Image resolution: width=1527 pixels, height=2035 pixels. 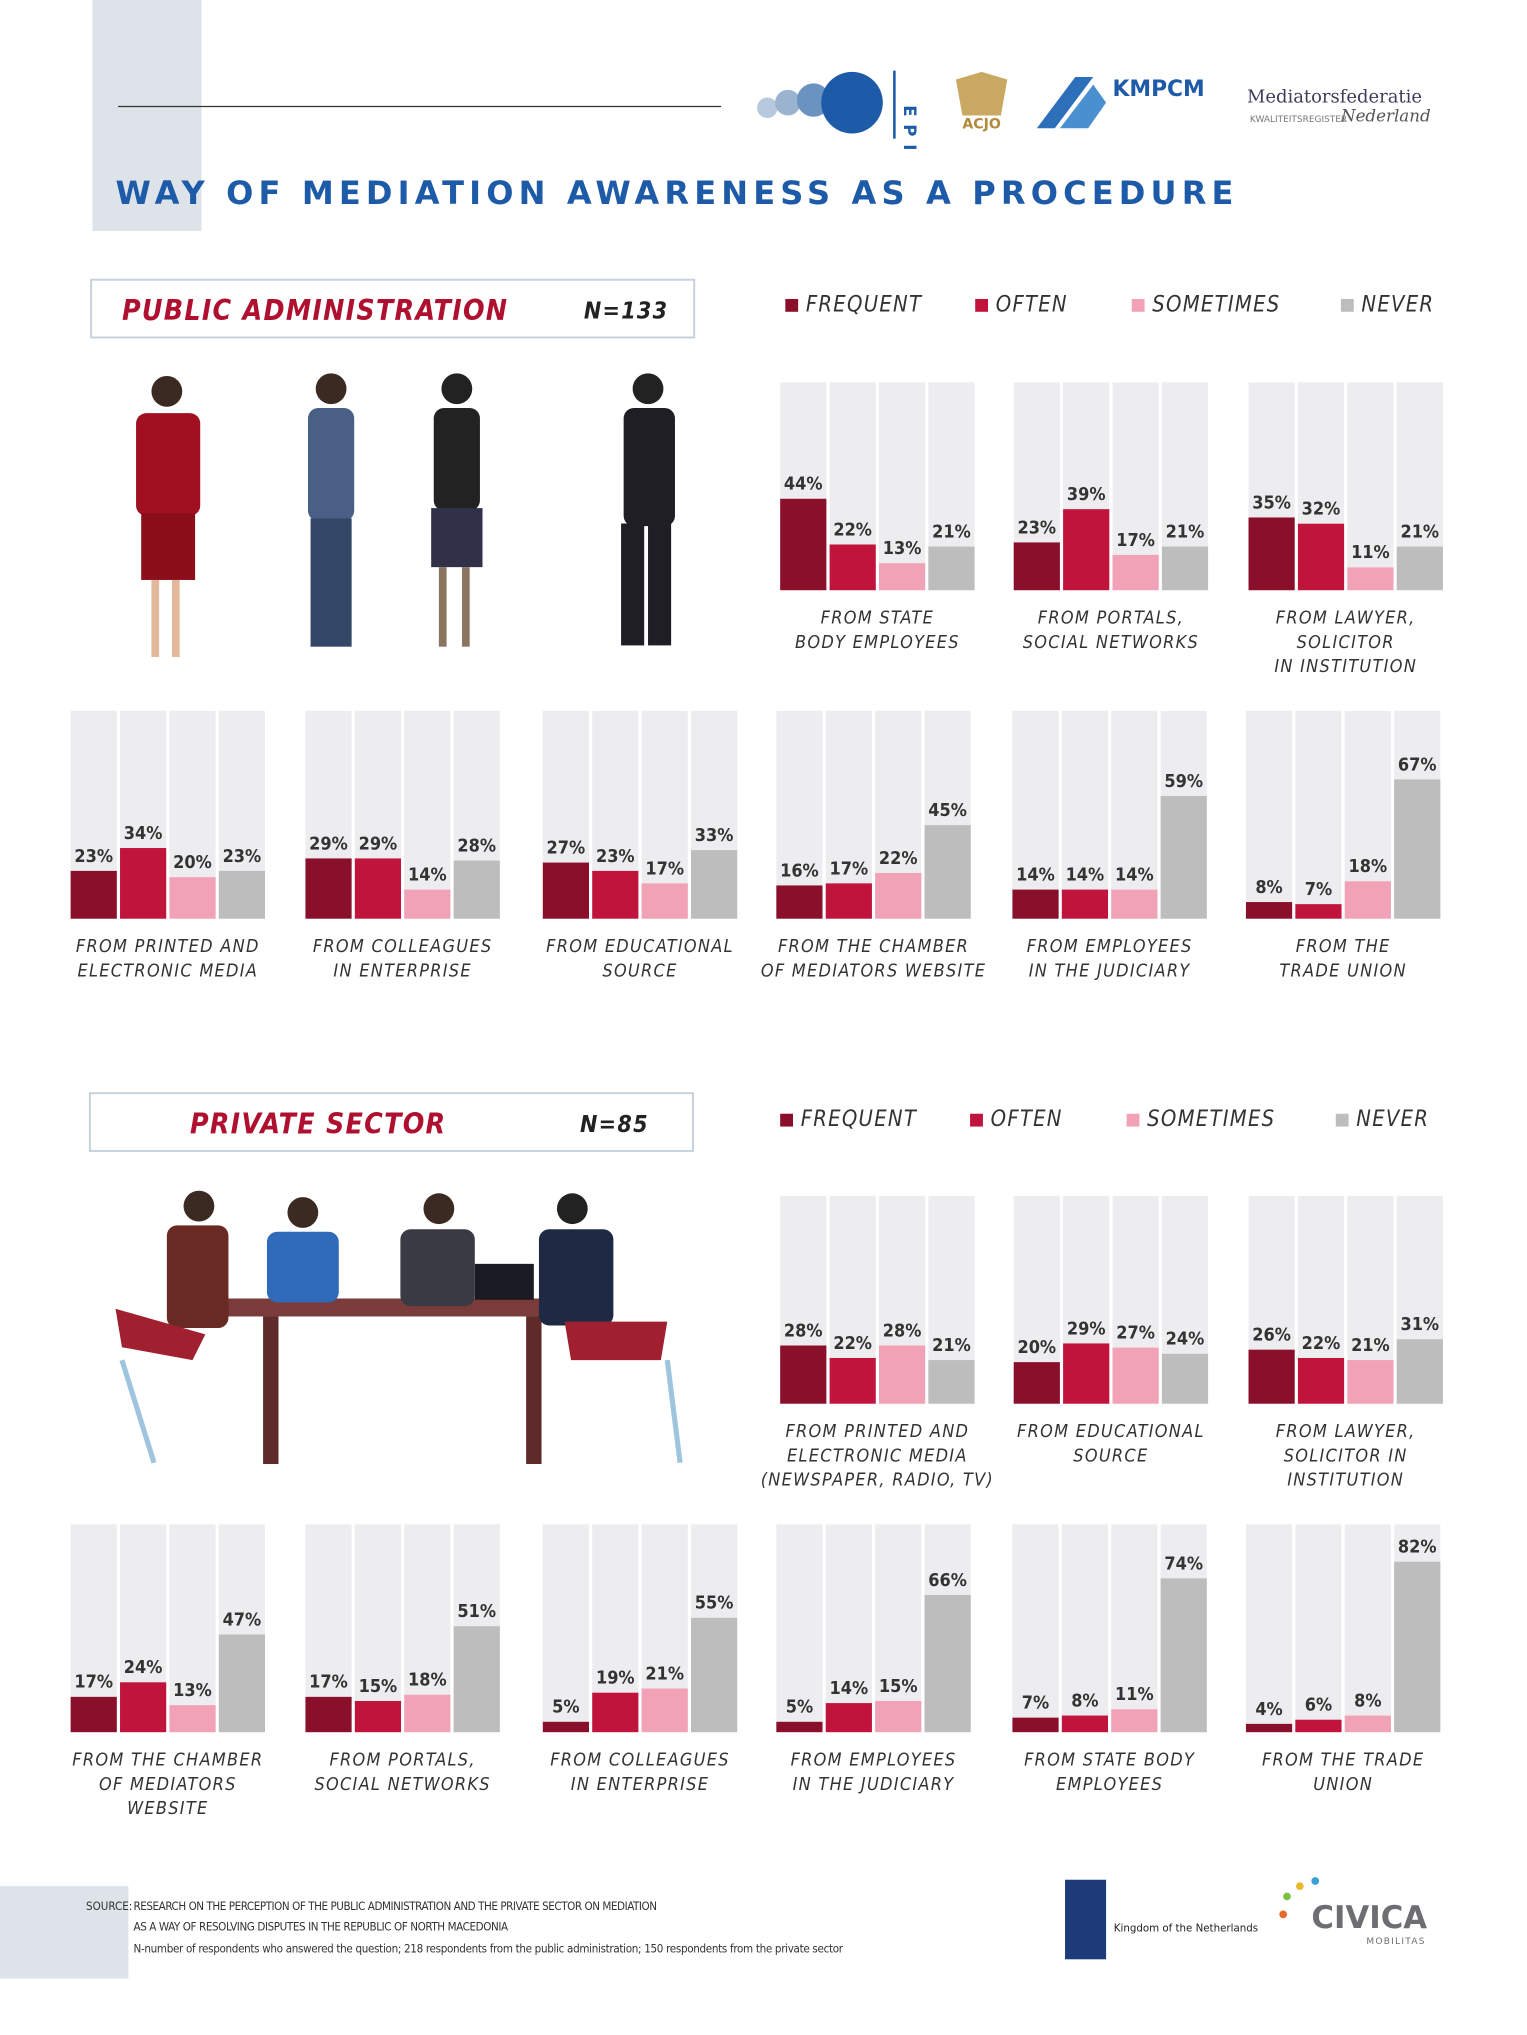 What do you see at coordinates (1318, 1705) in the screenshot?
I see `value-label: 6%` at bounding box center [1318, 1705].